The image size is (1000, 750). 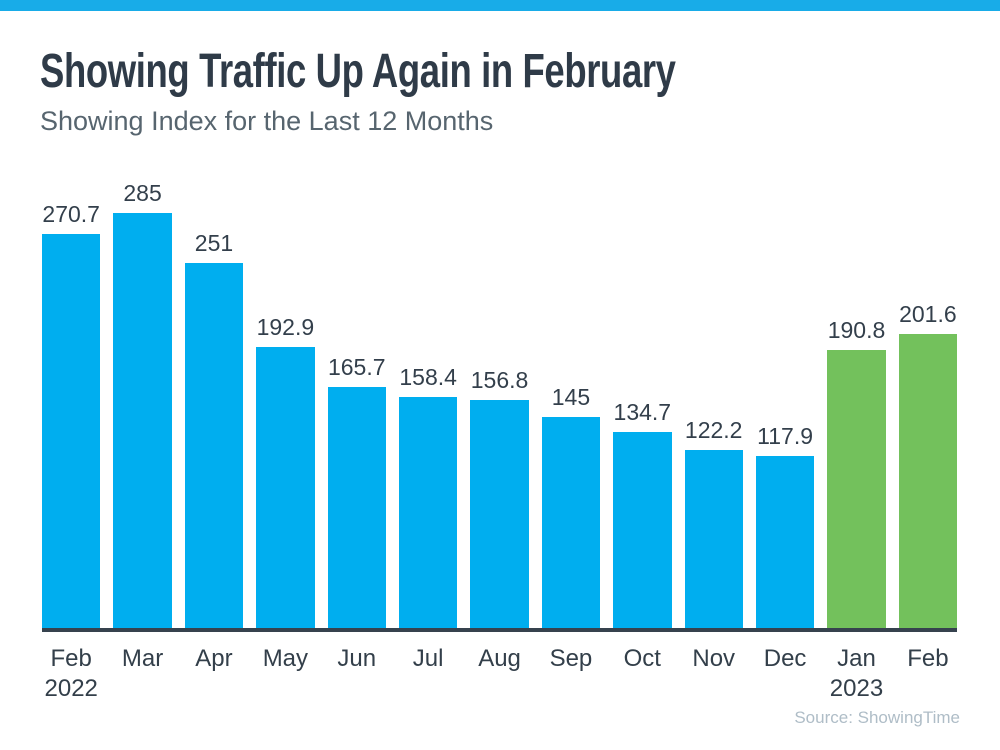 What do you see at coordinates (285, 326) in the screenshot?
I see `bar-value-label: 192.9` at bounding box center [285, 326].